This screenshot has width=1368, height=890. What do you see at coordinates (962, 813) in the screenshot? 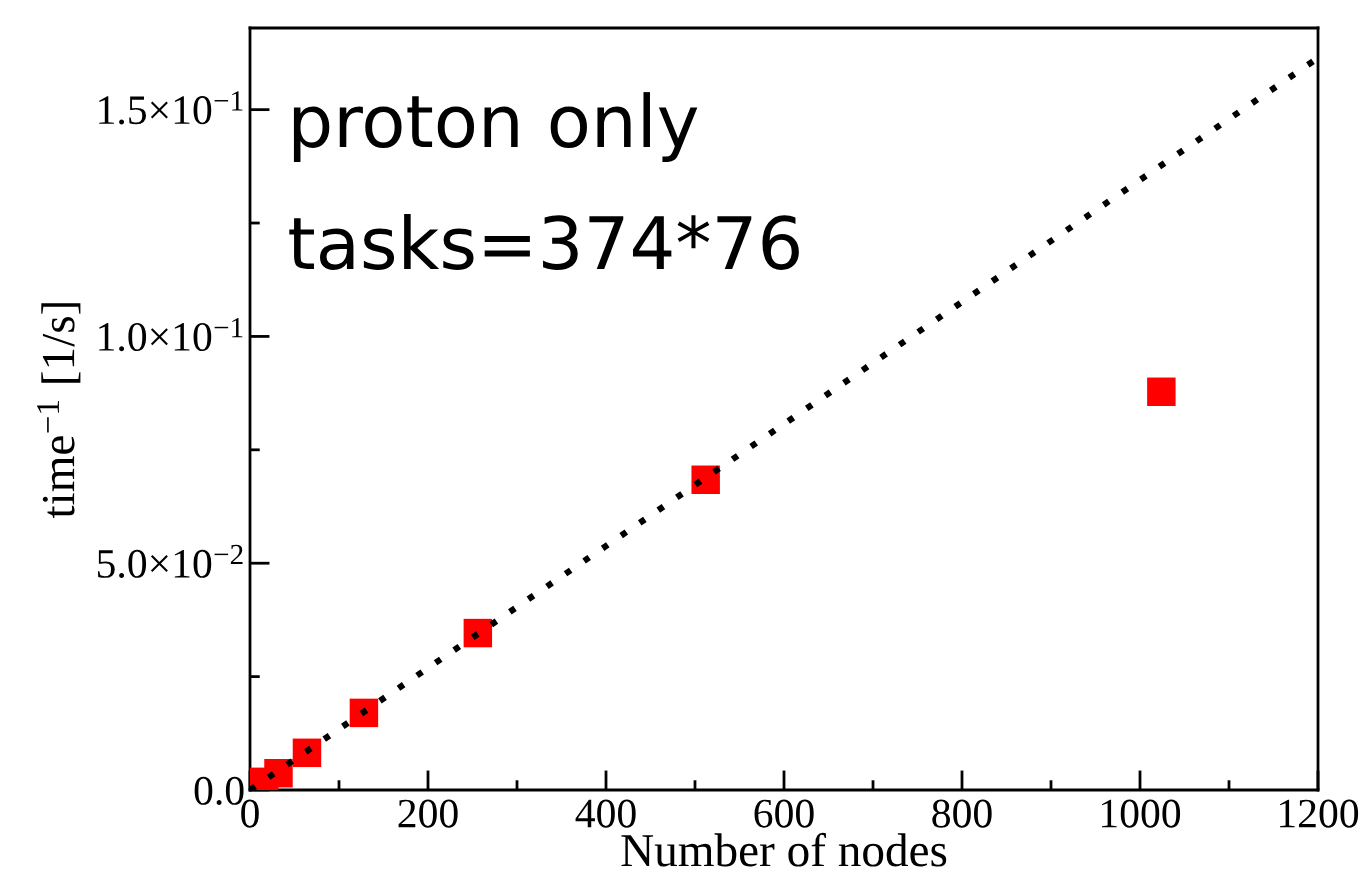
I see `x-tick-label: 800` at bounding box center [962, 813].